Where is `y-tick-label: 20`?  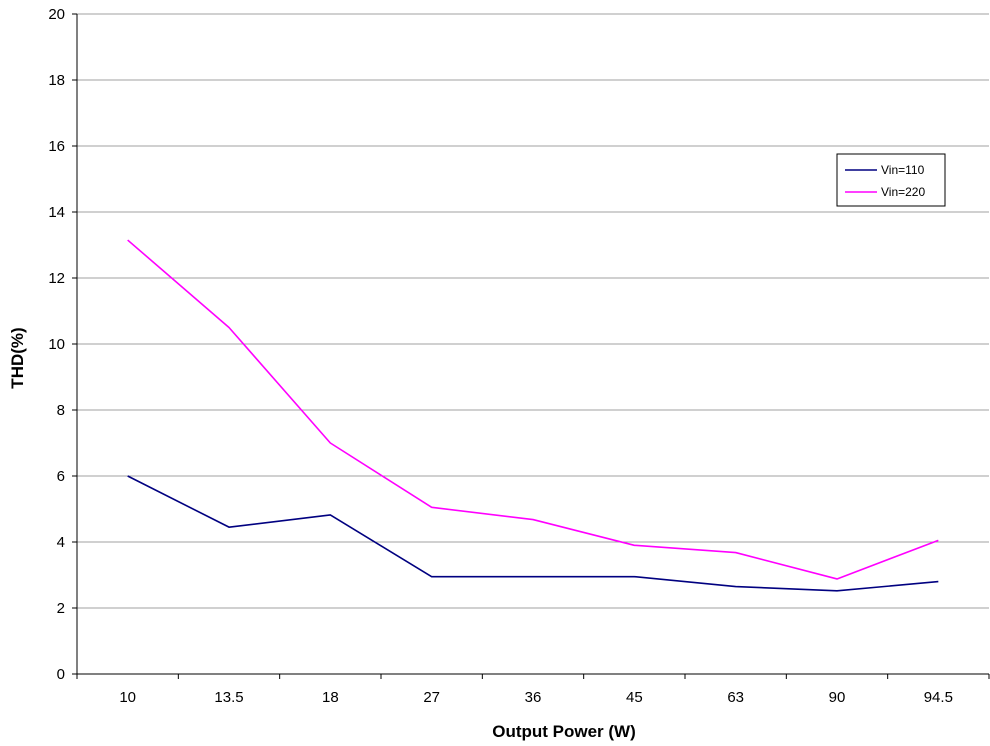 y-tick-label: 20 is located at coordinates (56, 14).